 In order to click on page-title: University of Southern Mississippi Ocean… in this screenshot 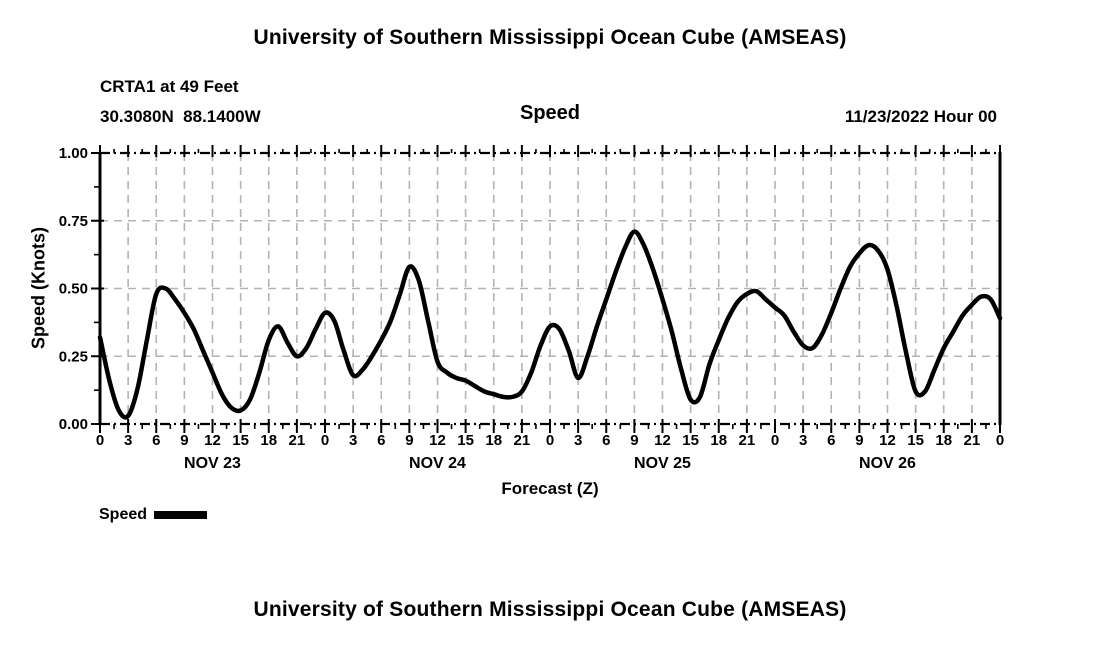, I will do `click(550, 37)`.